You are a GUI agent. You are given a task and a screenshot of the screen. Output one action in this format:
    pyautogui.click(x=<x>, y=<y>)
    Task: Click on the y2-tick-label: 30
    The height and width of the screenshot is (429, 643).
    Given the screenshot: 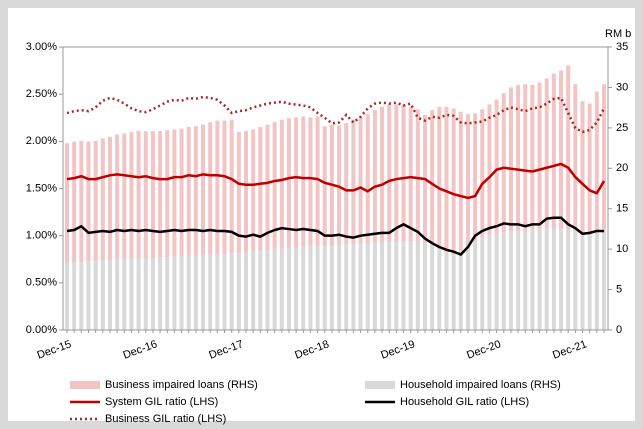 What is the action you would take?
    pyautogui.click(x=622, y=87)
    